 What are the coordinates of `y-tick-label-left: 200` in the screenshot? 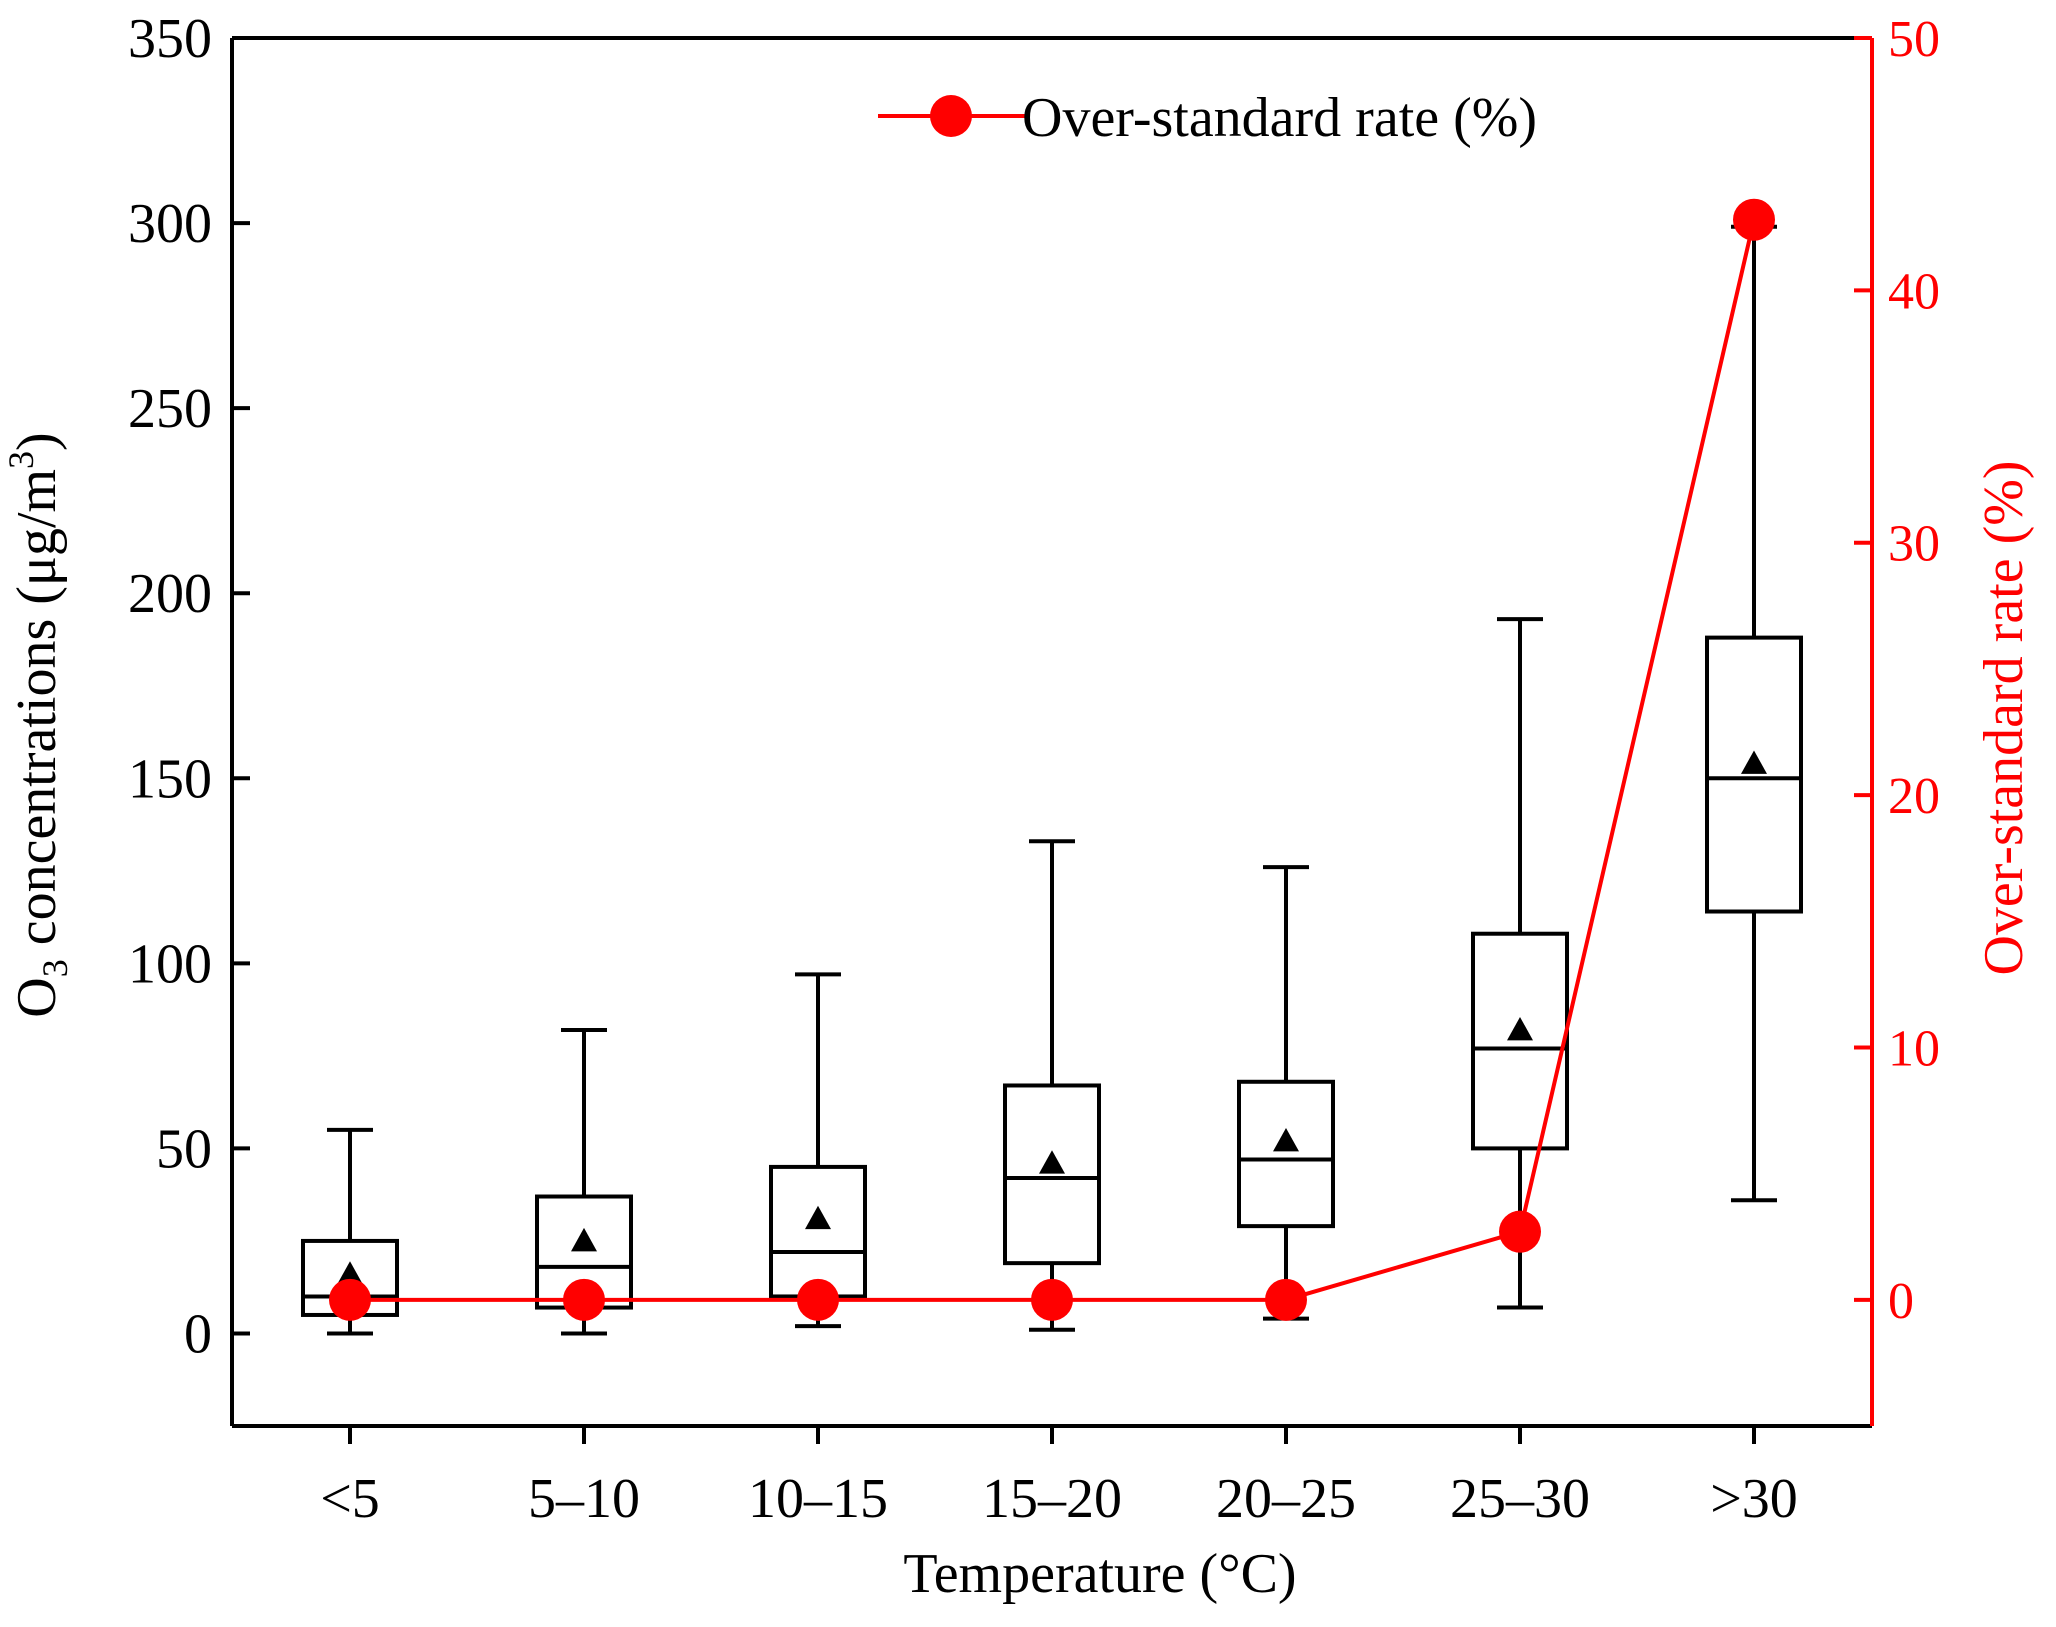 It's located at (170, 594).